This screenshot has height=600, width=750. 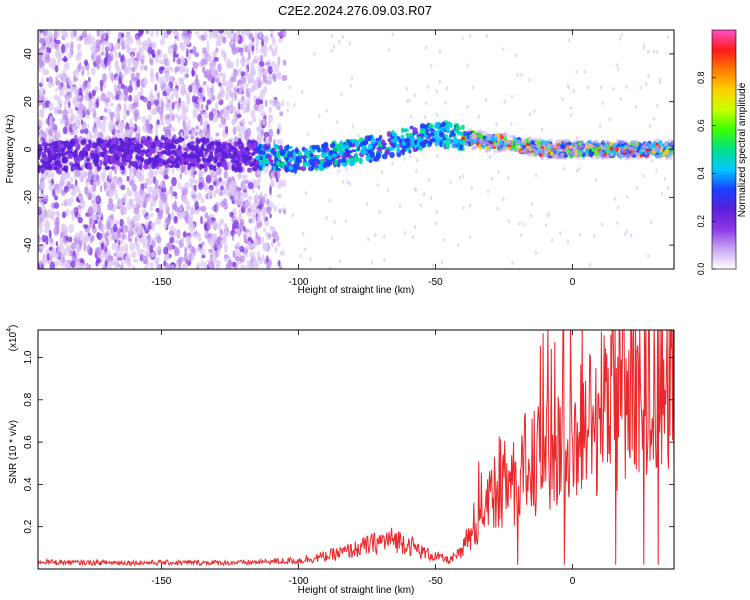 I want to click on y-tick-label: 0.4, so click(x=28, y=484).